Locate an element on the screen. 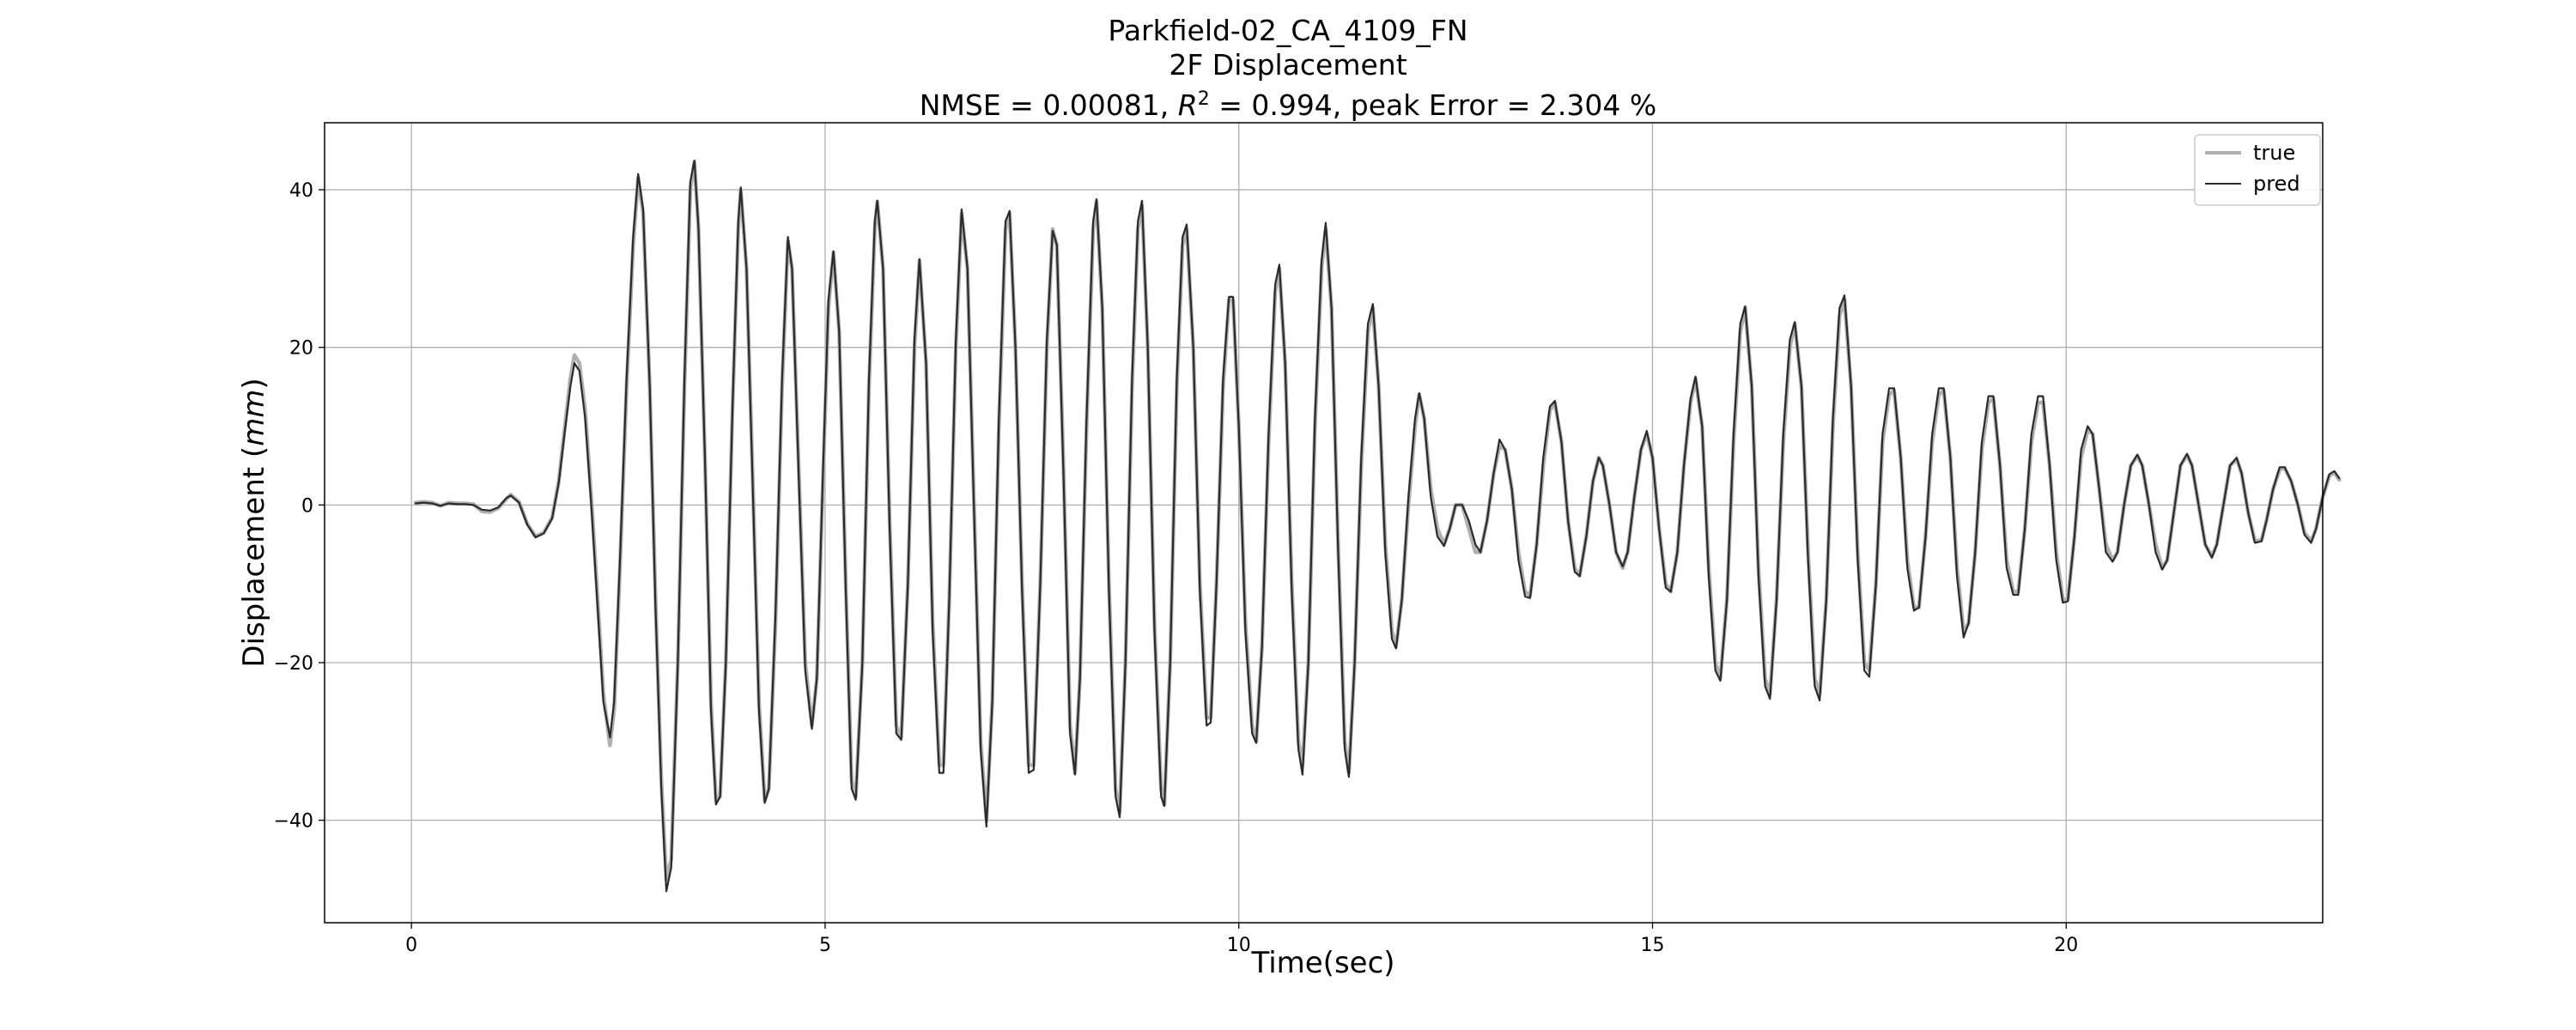 This screenshot has height=1030, width=2576. x-tick-label: 5 is located at coordinates (825, 945).